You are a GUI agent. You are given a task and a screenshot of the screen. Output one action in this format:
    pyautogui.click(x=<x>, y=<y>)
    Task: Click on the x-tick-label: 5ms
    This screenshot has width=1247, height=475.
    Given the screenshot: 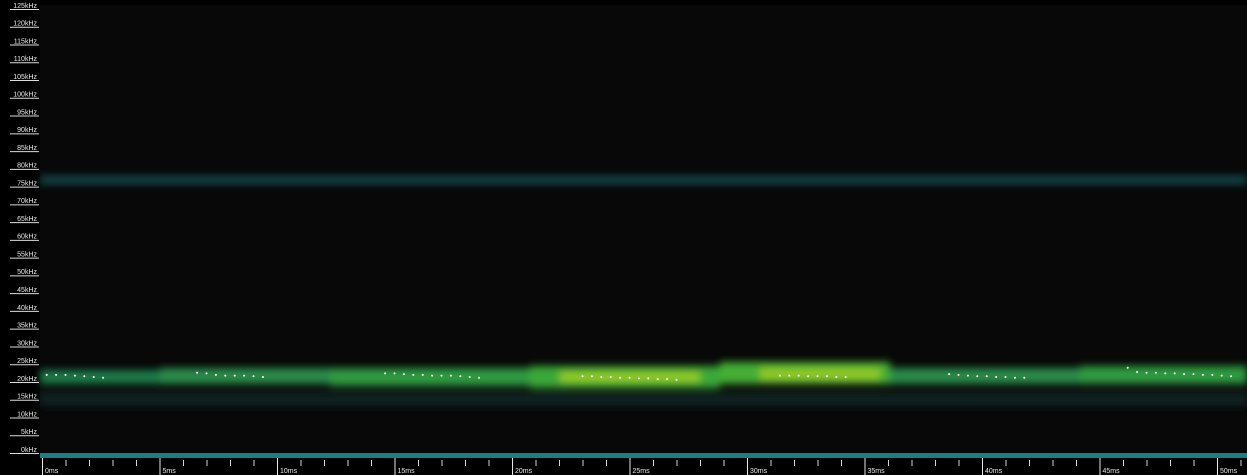 What is the action you would take?
    pyautogui.click(x=170, y=471)
    